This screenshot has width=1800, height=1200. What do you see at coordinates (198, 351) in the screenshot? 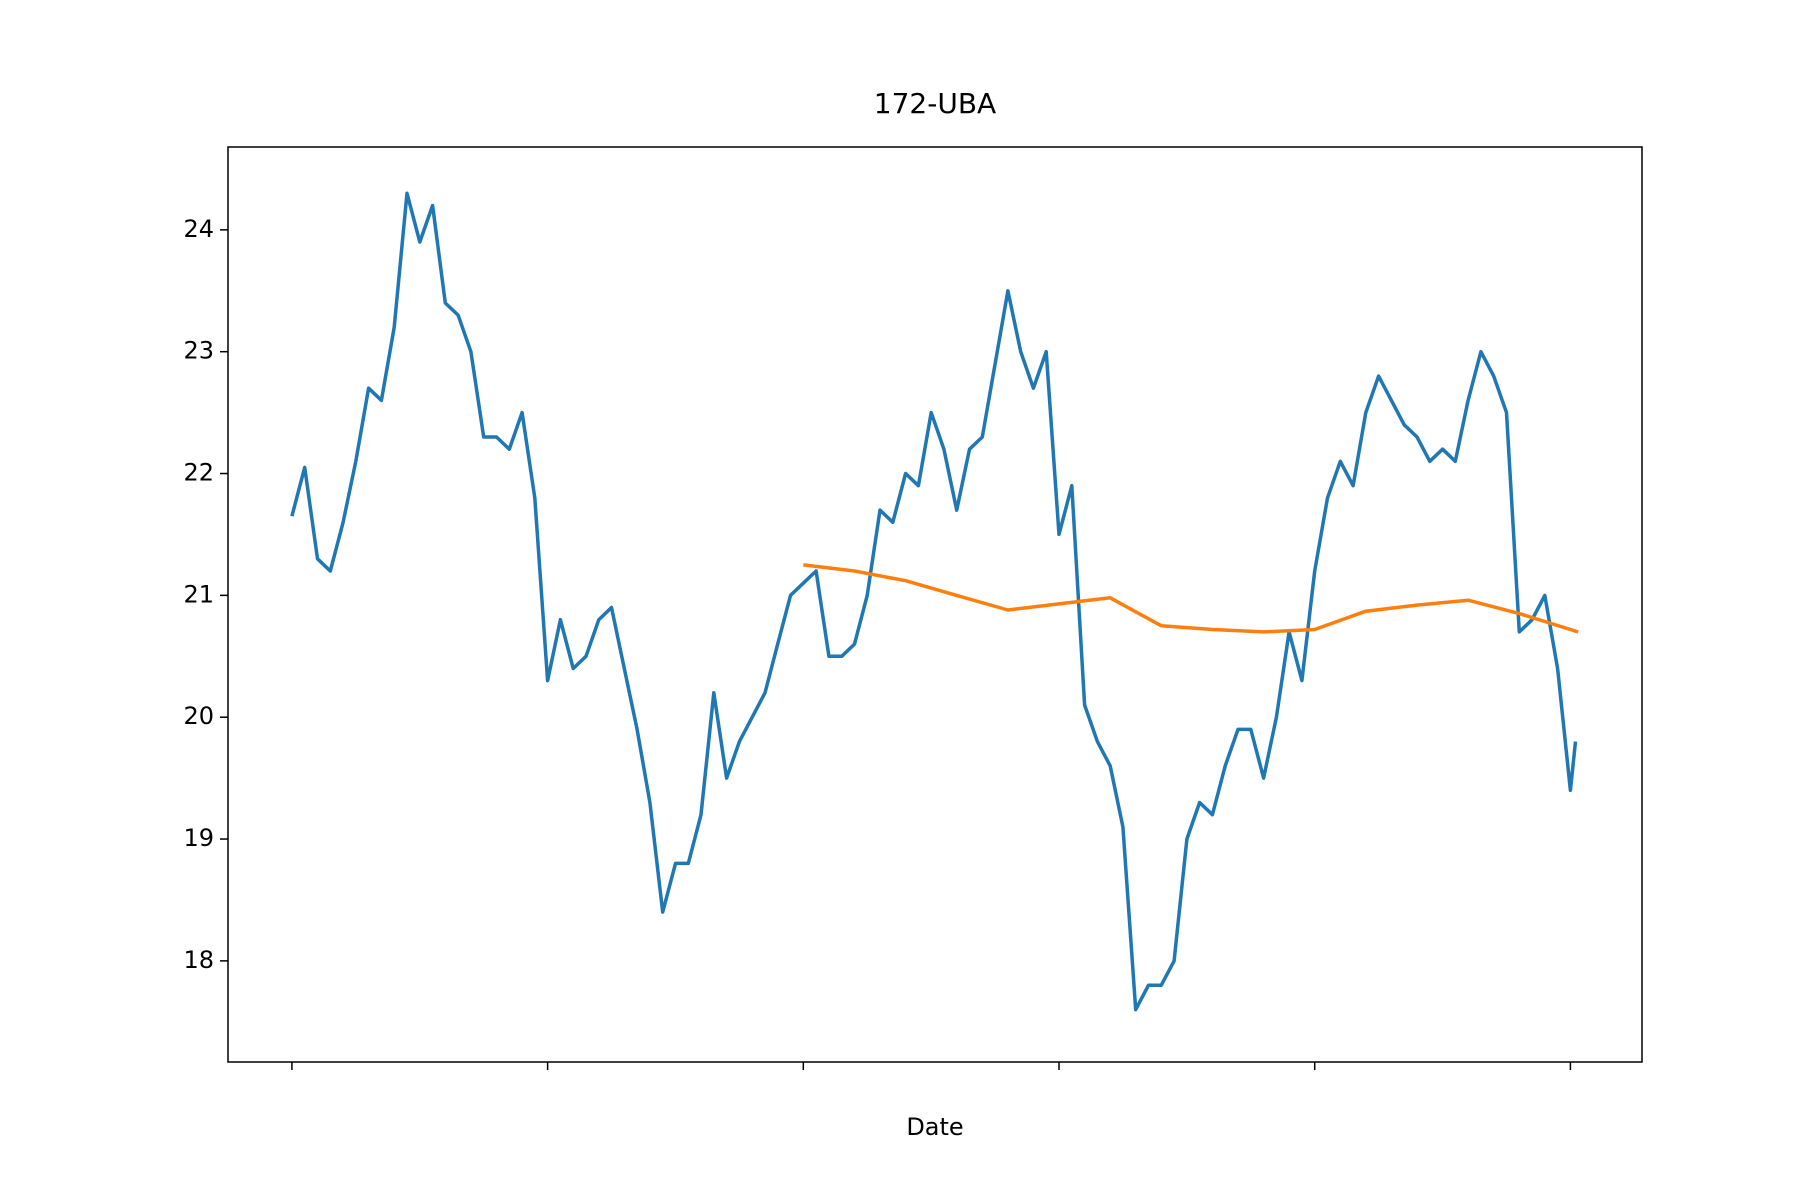
I see `y-tick-label: 23` at bounding box center [198, 351].